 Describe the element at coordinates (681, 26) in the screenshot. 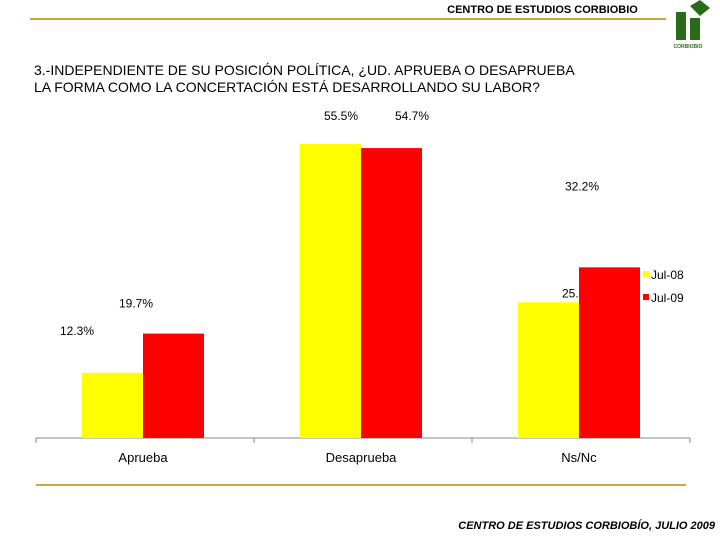

I see `logo-bar-left` at that location.